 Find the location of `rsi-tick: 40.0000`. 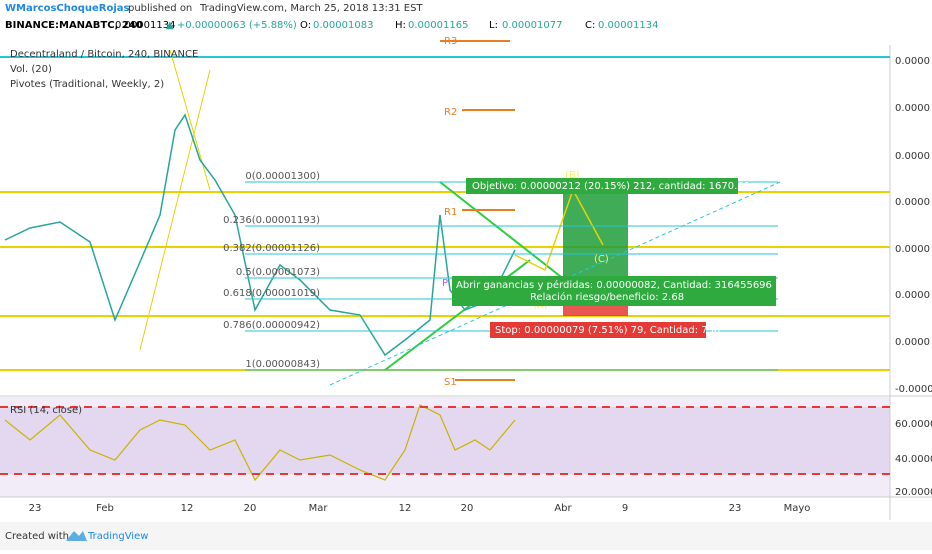

rsi-tick: 40.0000 is located at coordinates (913, 459).